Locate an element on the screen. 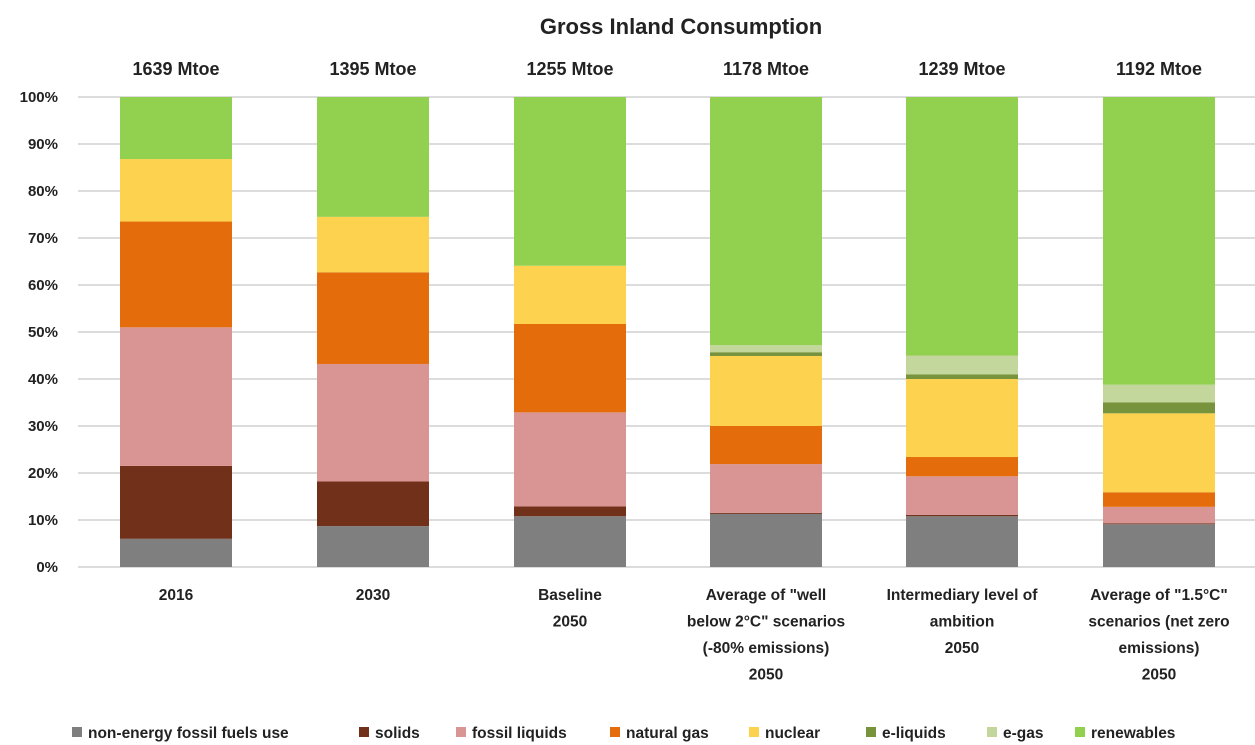 Image resolution: width=1255 pixels, height=745 pixels. legend-label: non-energy fossil fuels use is located at coordinates (188, 733).